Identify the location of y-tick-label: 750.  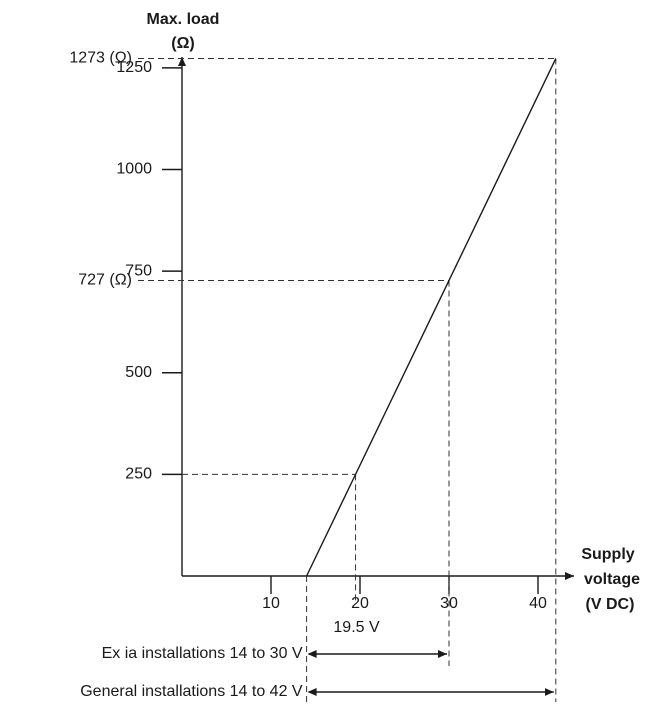
(138, 270).